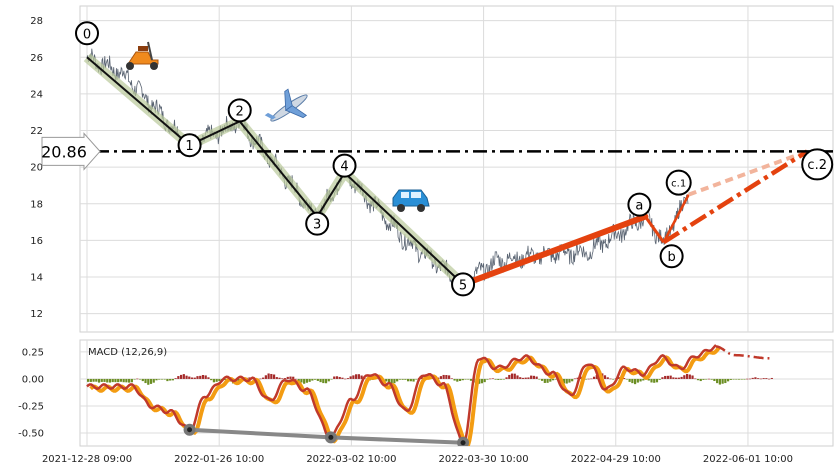 This screenshot has height=471, width=839. I want to click on macd-projection-line, so click(742, 352).